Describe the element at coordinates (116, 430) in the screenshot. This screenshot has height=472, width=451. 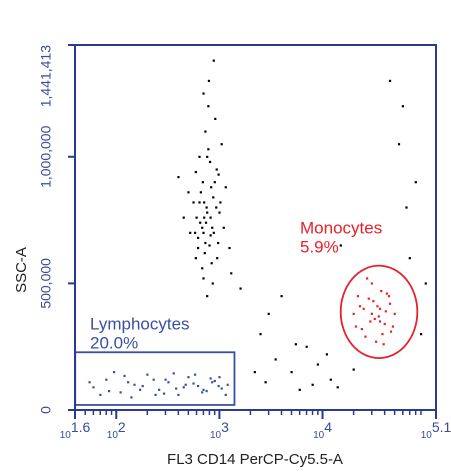
I see `x-tick-label: 10²` at that location.